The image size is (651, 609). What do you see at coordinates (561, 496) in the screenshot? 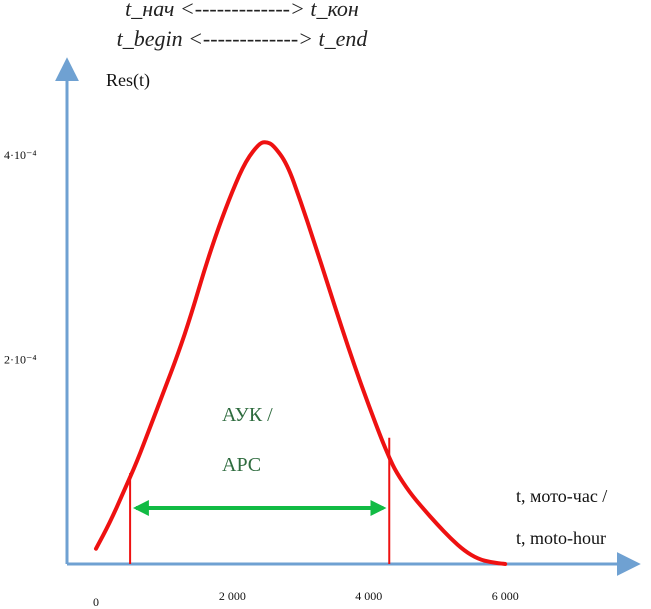
I see `x-axis-label-line-1: t, мото-час /` at bounding box center [561, 496].